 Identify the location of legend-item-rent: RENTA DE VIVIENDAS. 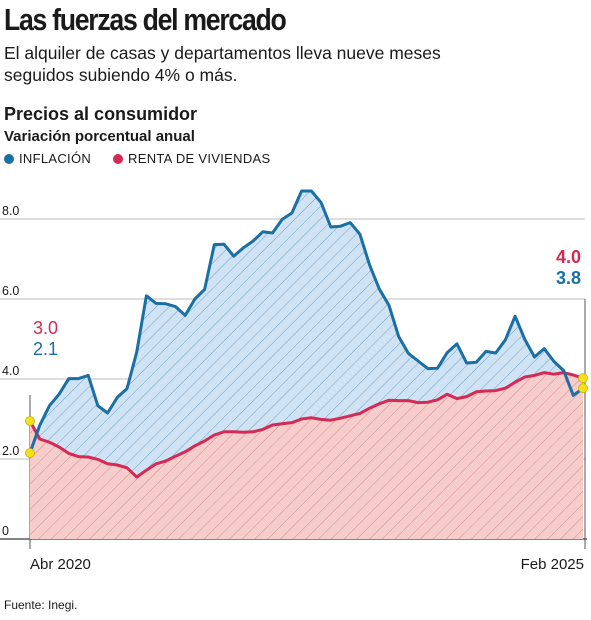
(191, 158).